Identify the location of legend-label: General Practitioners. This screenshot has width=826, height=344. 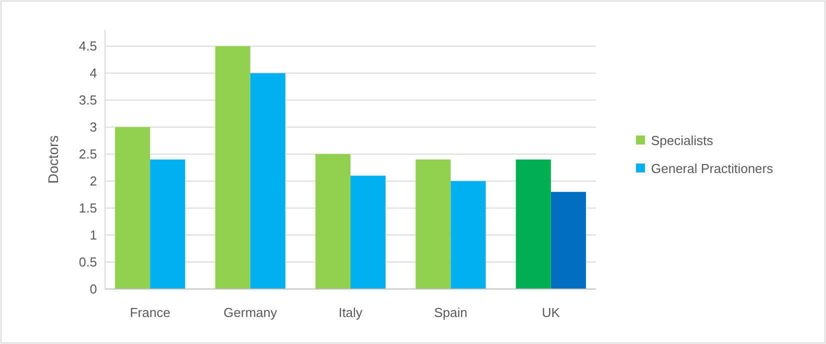
(712, 168).